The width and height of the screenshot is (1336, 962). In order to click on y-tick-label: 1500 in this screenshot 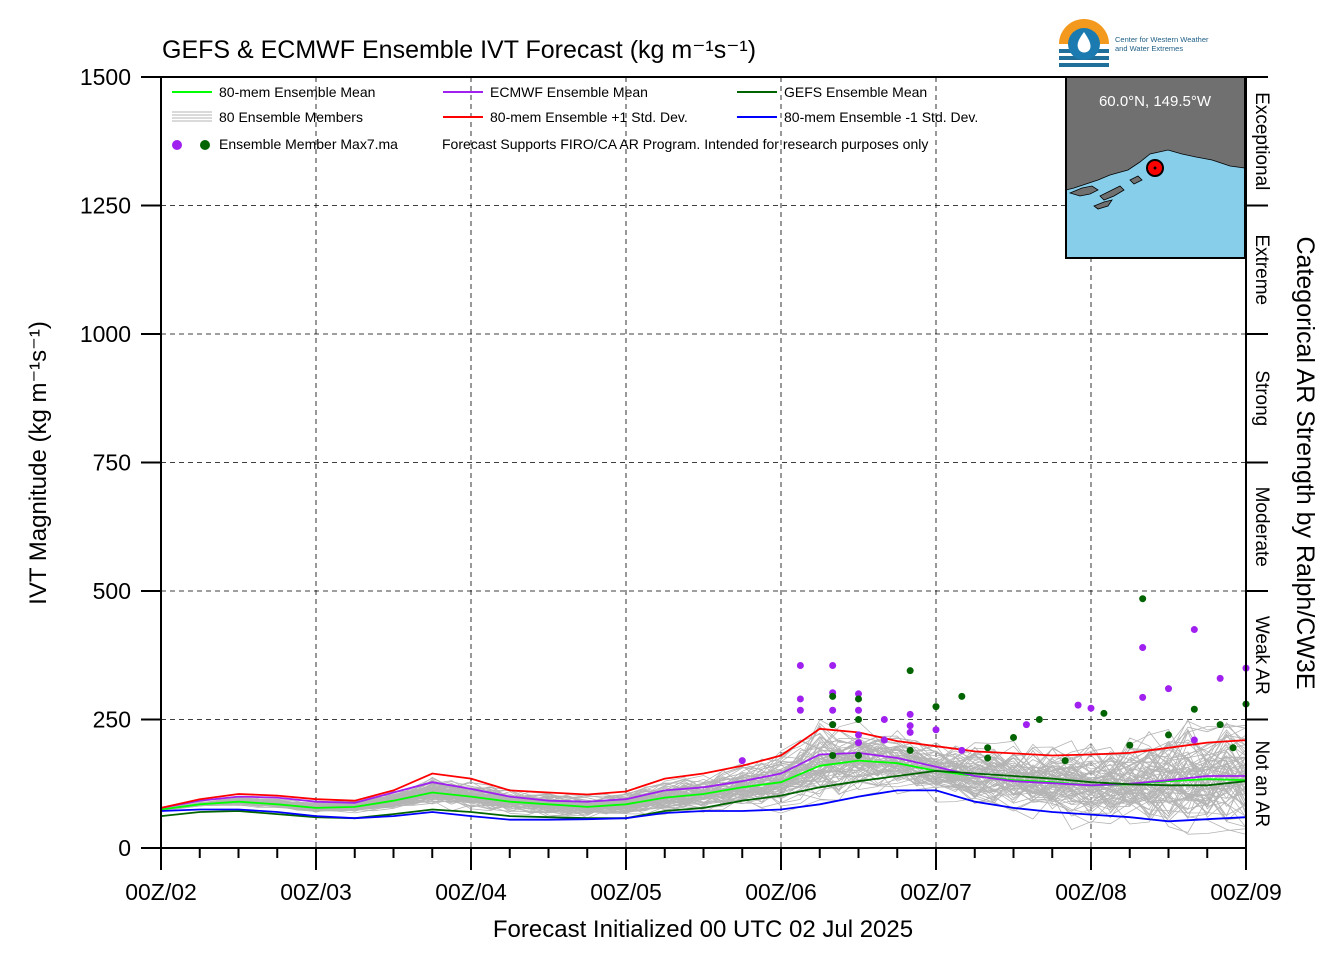, I will do `click(105, 77)`.